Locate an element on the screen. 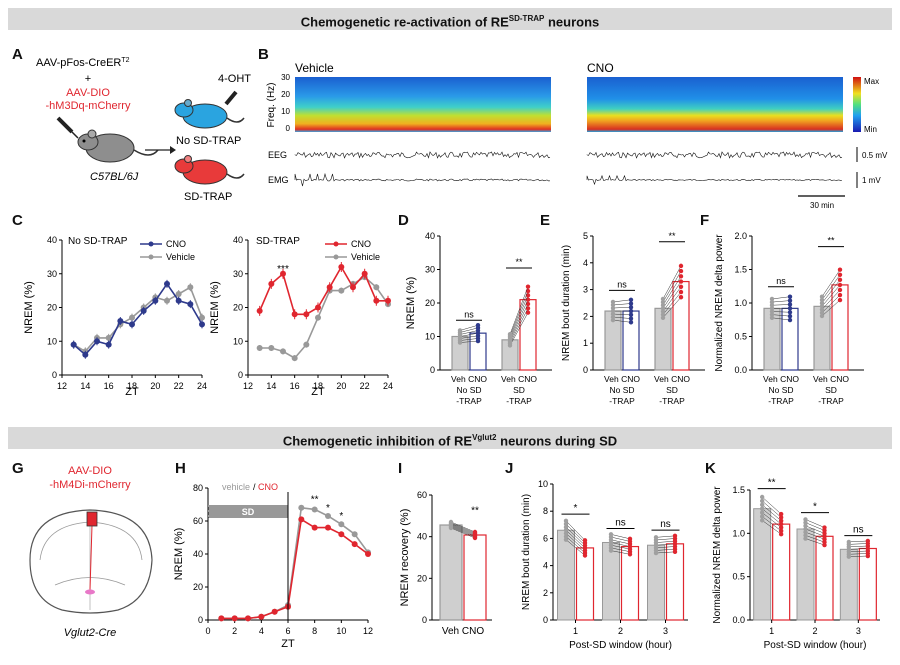 This screenshot has width=900, height=665. x-tick-label: 16 is located at coordinates (295, 386).